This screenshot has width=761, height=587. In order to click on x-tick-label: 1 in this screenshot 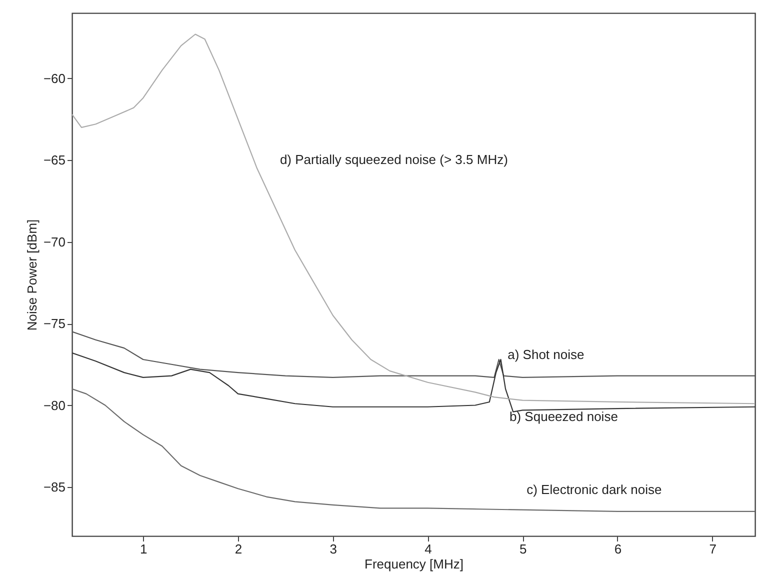, I will do `click(144, 549)`.